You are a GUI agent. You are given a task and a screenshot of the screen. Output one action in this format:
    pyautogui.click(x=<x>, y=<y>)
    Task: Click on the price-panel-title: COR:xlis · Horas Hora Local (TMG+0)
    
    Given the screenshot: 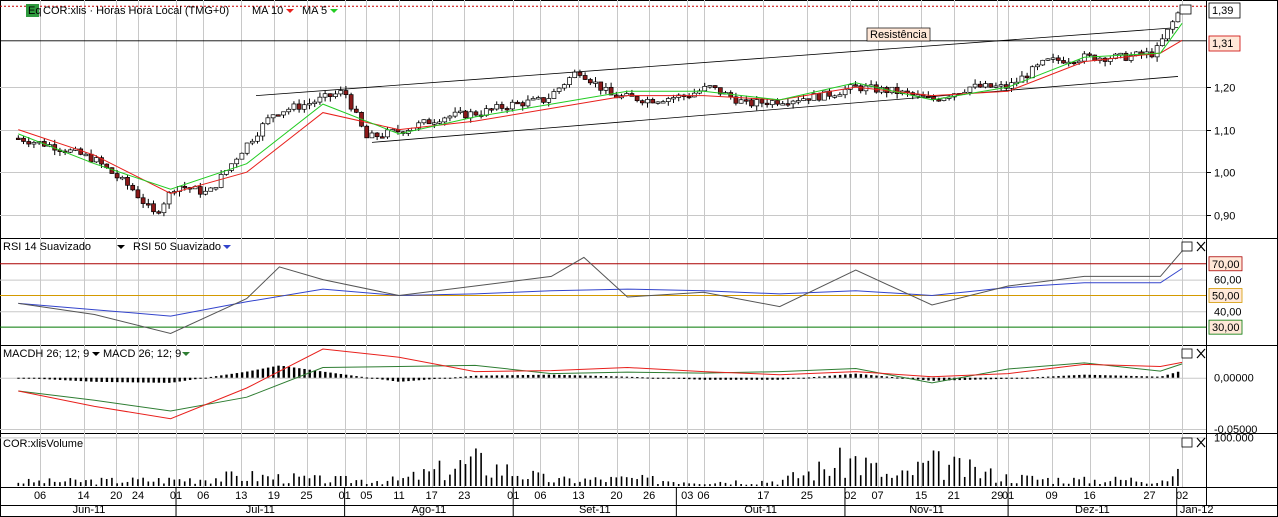 What is the action you would take?
    pyautogui.click(x=136, y=11)
    